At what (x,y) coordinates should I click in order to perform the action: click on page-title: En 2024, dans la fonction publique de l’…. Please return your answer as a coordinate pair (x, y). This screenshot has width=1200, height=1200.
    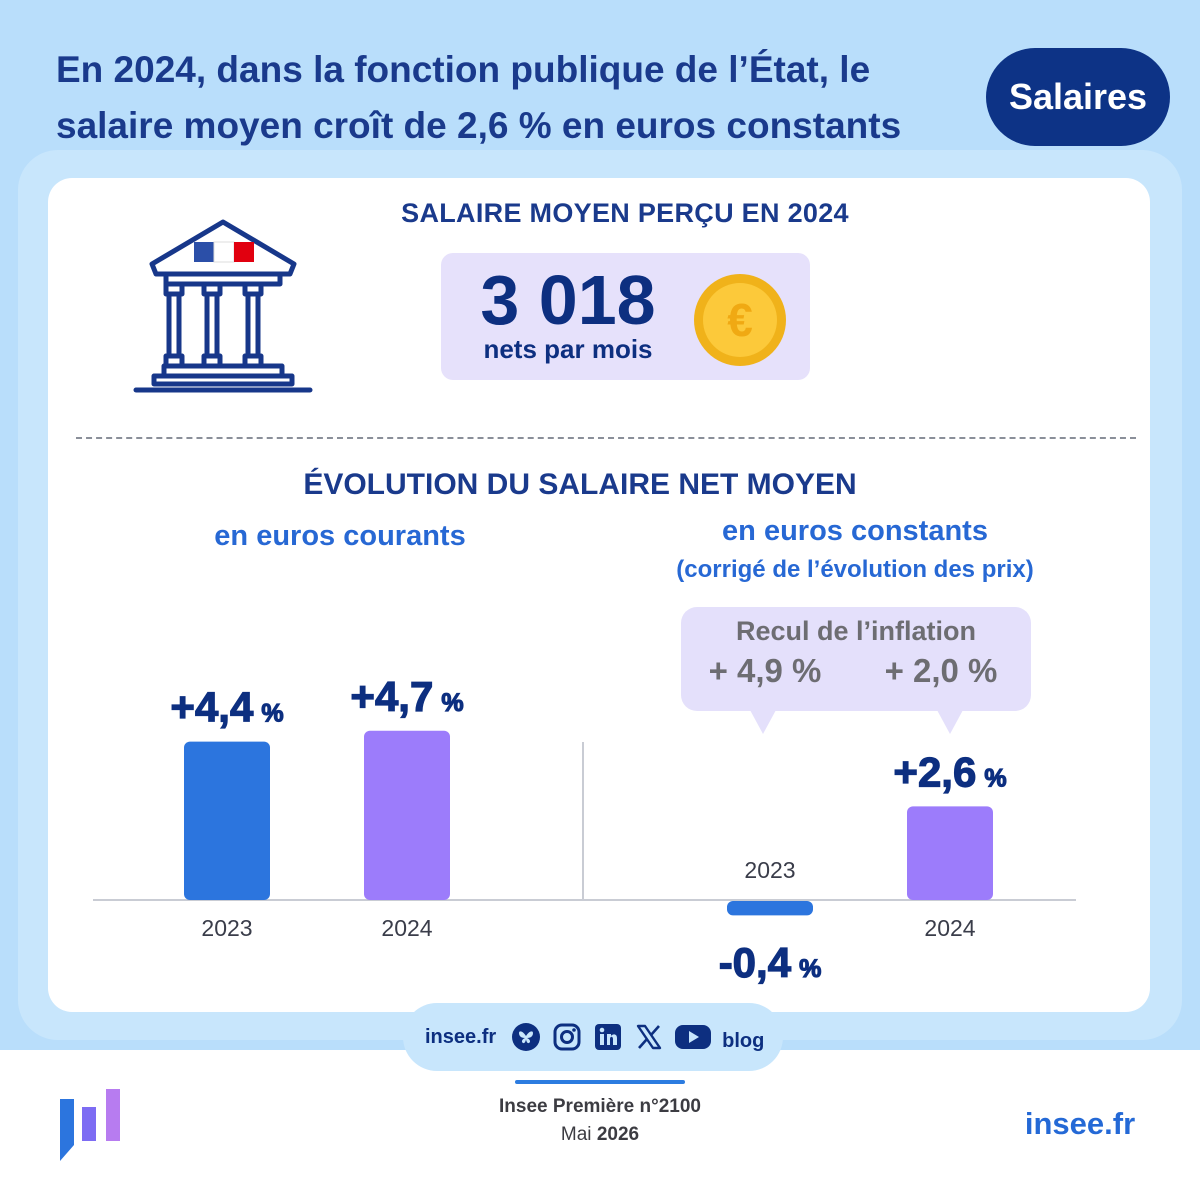
    Looking at the image, I should click on (516, 98).